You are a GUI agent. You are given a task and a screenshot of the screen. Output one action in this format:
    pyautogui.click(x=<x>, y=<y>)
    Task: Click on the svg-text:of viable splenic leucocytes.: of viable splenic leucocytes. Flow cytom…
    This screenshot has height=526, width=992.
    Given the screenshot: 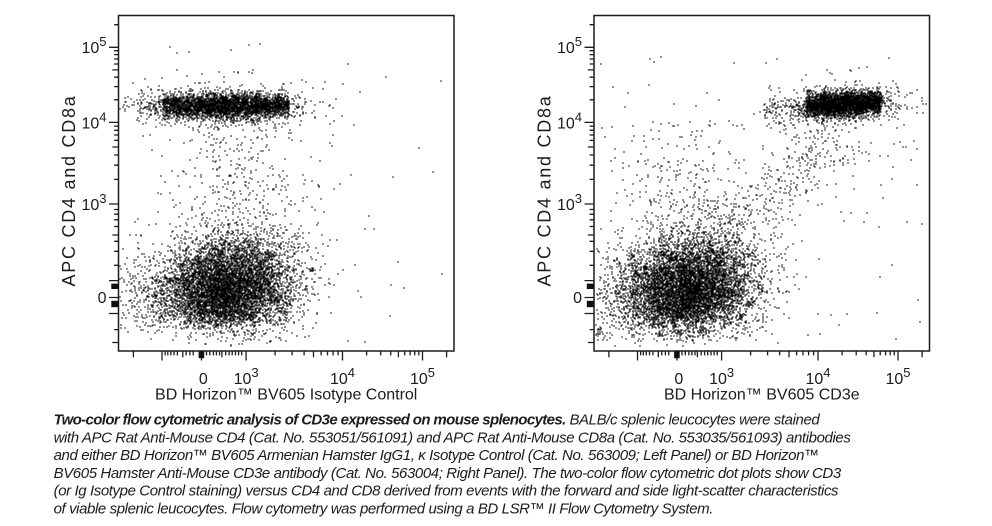 What is the action you would take?
    pyautogui.click(x=383, y=509)
    